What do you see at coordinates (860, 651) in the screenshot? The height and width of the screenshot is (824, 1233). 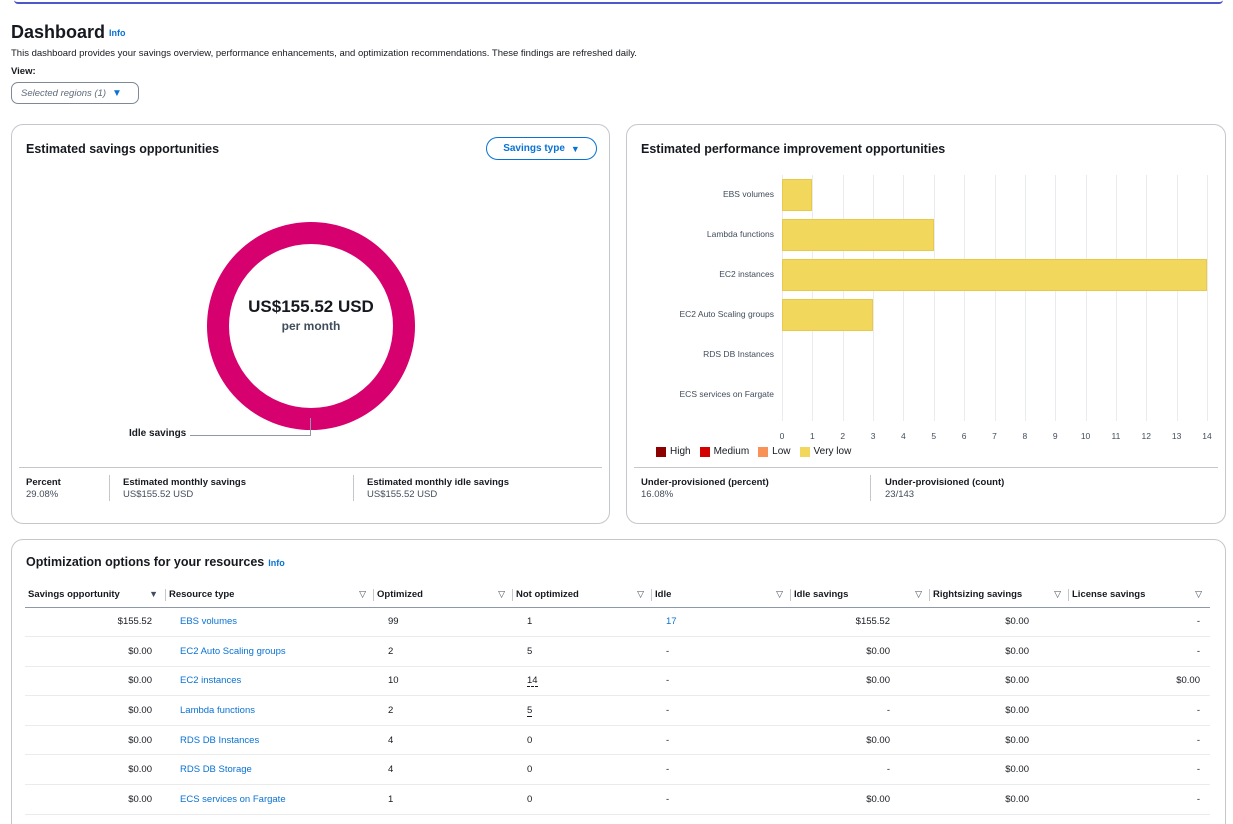 I see `cell-idle-savings: $0.00` at bounding box center [860, 651].